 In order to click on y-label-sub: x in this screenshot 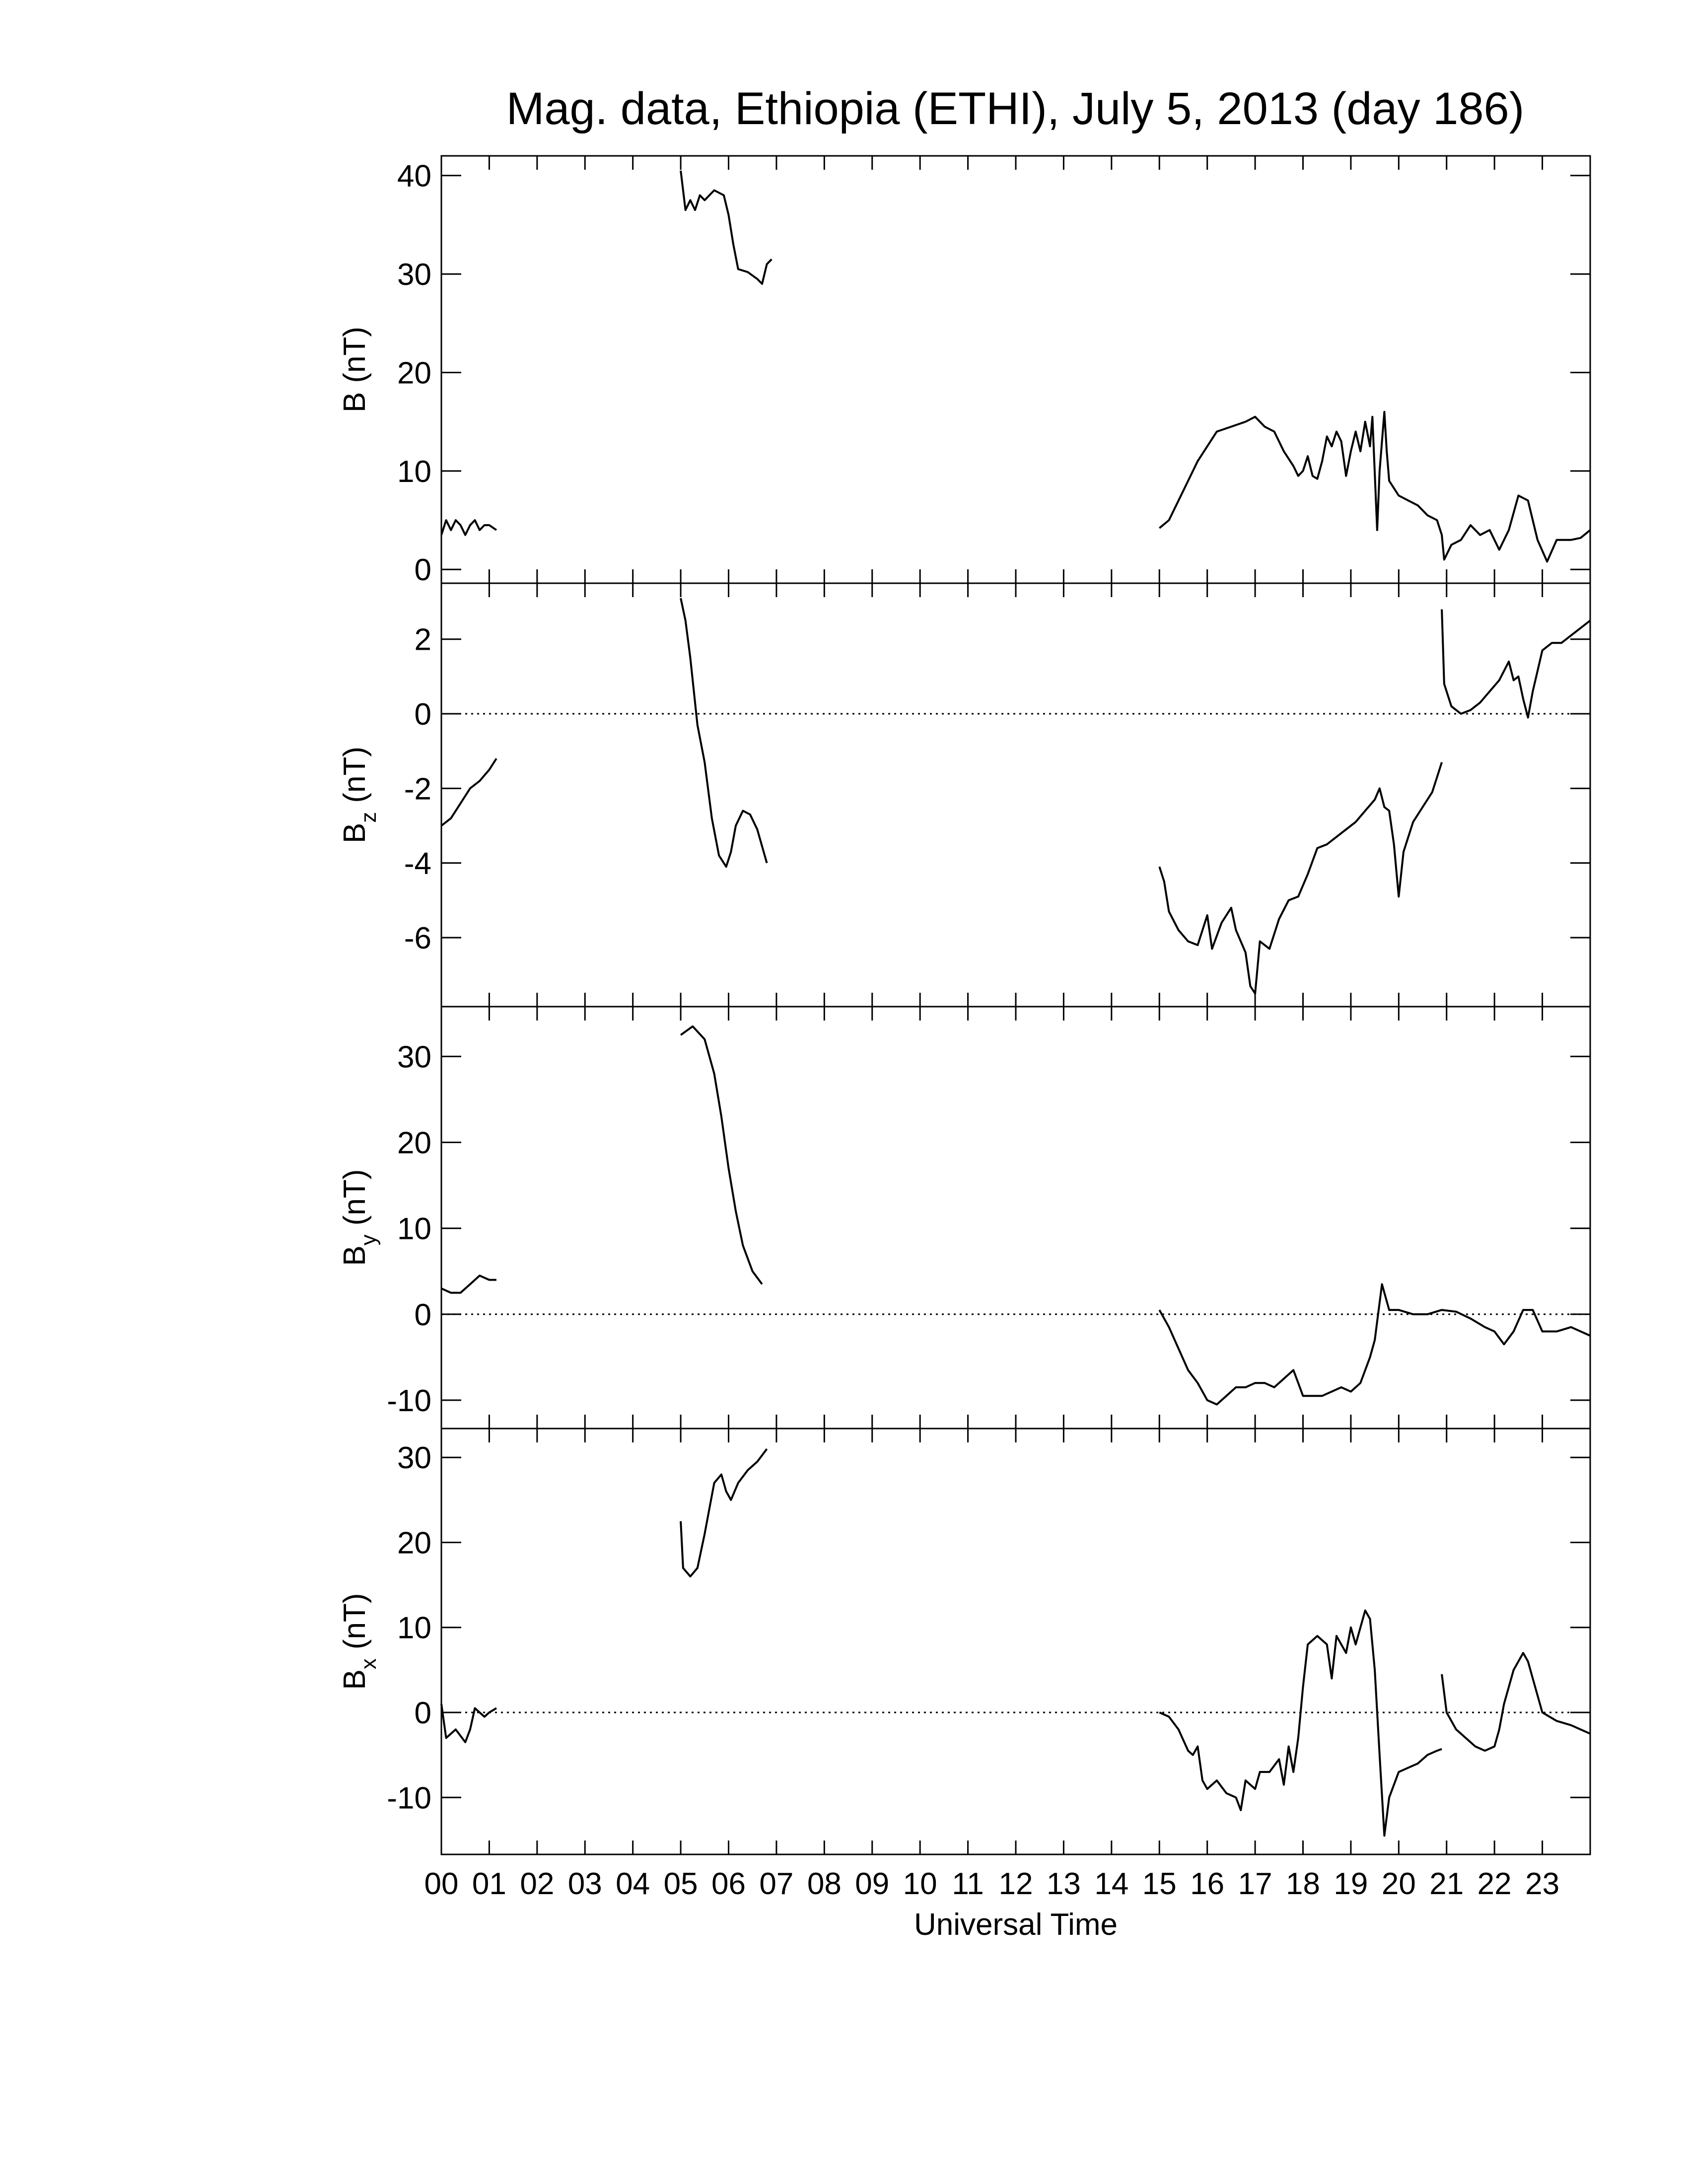, I will do `click(368, 1663)`.